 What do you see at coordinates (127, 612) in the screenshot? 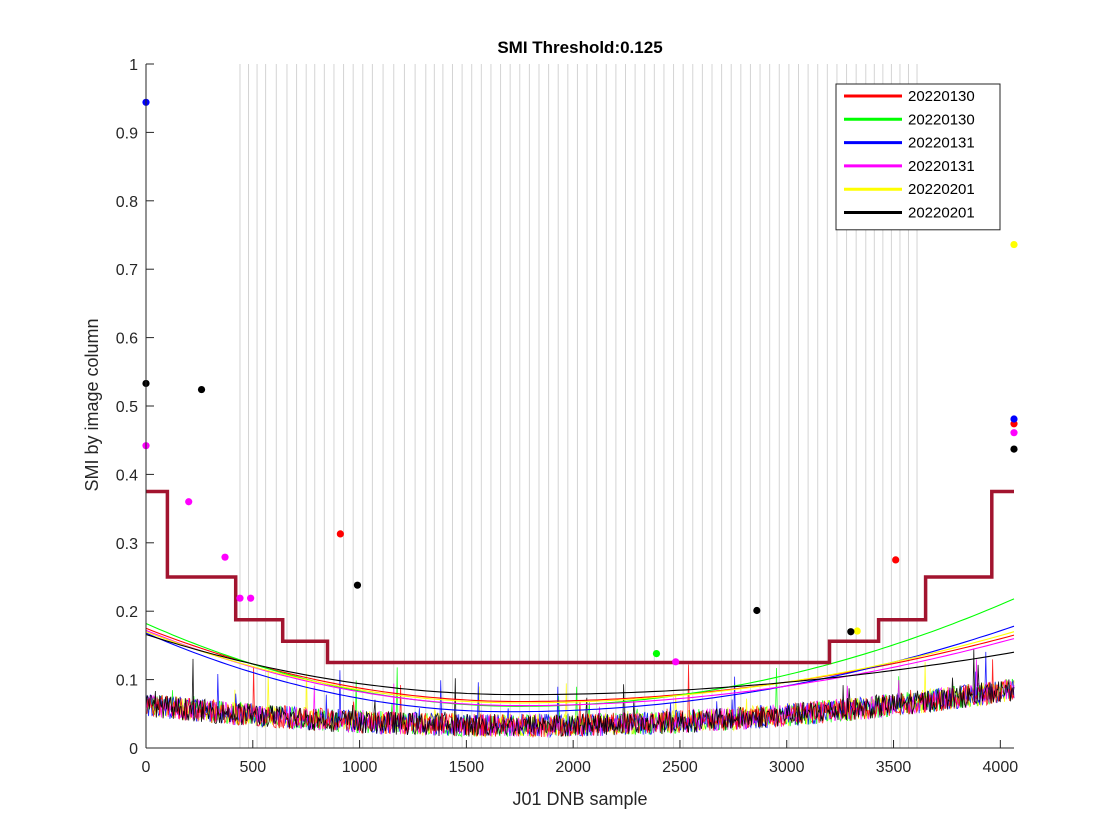
I see `y-tick-label: 0.2` at bounding box center [127, 612].